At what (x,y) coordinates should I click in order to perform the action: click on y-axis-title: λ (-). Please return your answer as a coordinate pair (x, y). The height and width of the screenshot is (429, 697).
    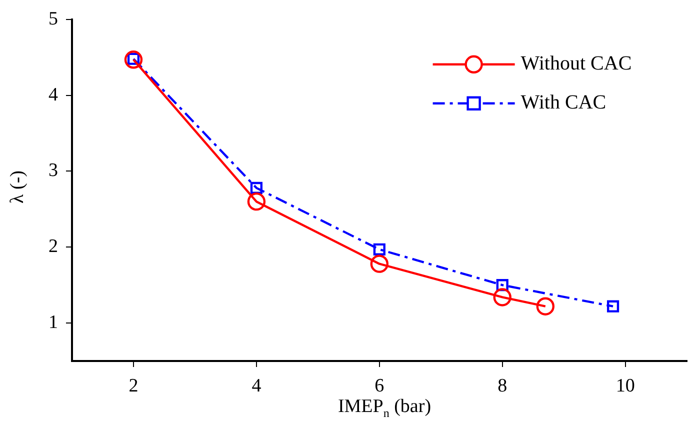
    Looking at the image, I should click on (18, 187).